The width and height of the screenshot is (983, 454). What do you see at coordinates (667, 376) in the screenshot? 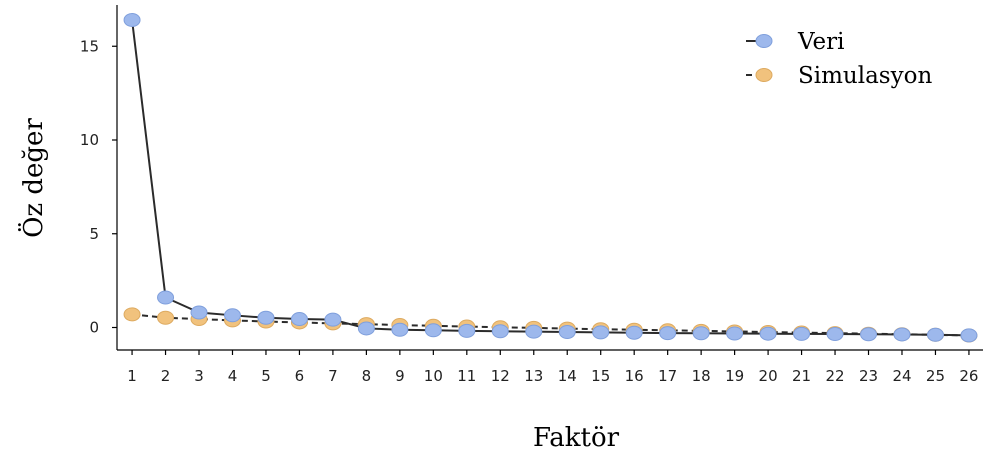
I see `x-tick-label: 17` at bounding box center [667, 376].